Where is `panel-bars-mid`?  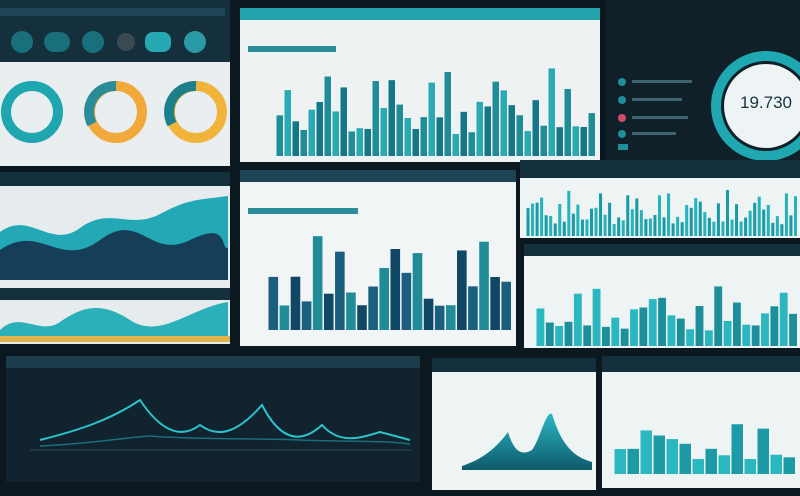 panel-bars-mid is located at coordinates (378, 258).